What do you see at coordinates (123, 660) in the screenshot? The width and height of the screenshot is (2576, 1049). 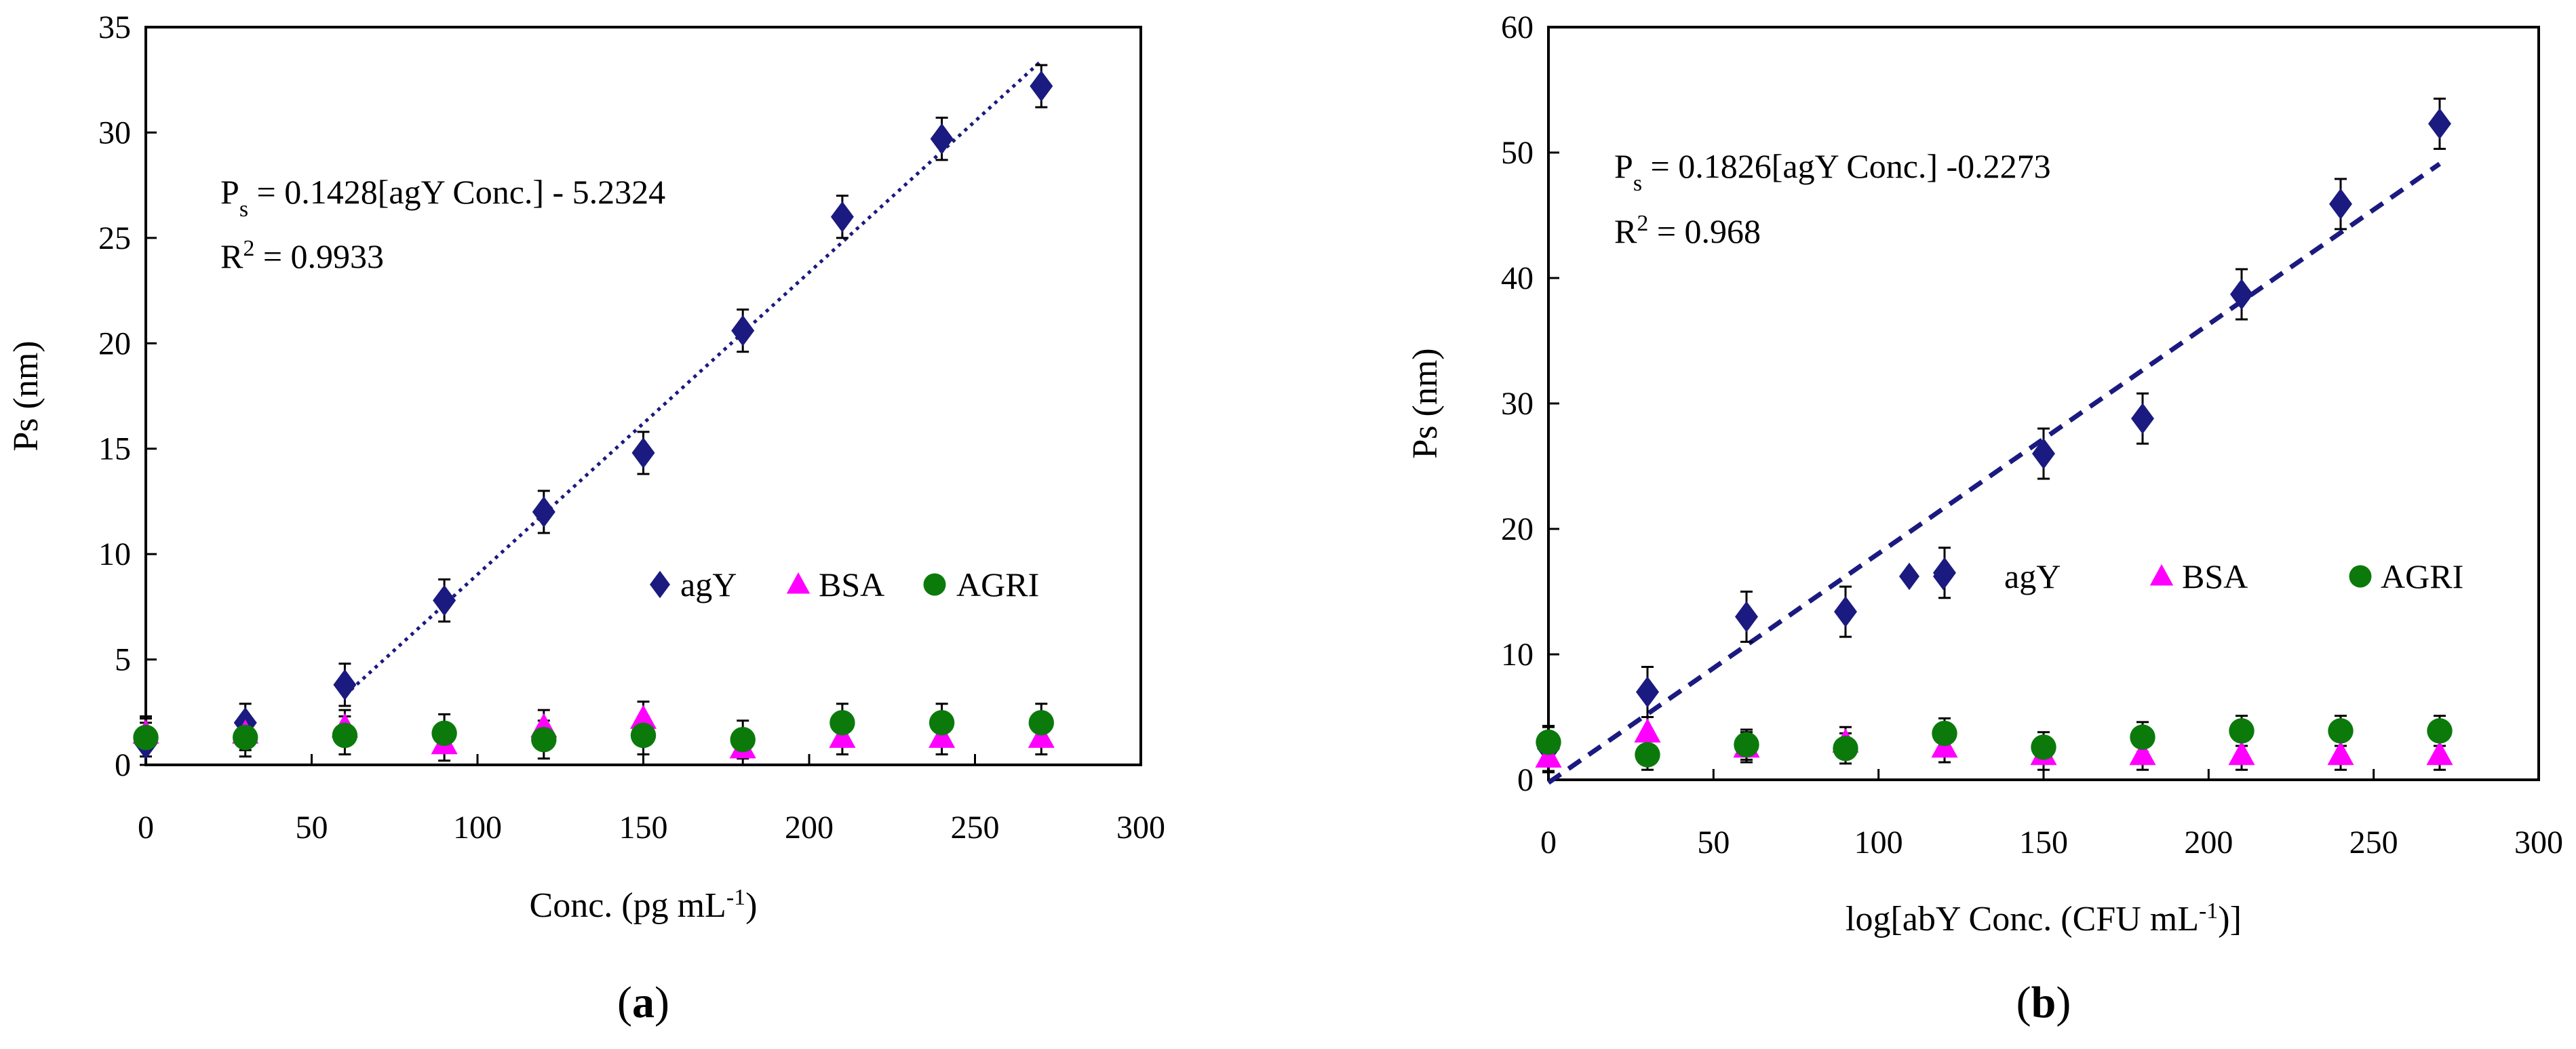 I see `y-tick-label: 5` at bounding box center [123, 660].